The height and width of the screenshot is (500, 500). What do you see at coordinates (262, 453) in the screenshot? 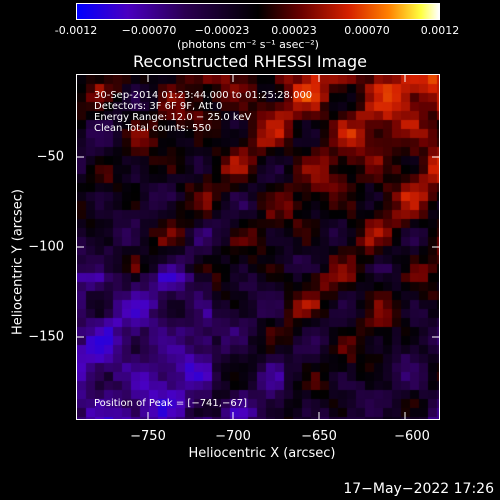
I see `x-axis-label: Heliocentric X (arcsec)` at bounding box center [262, 453].